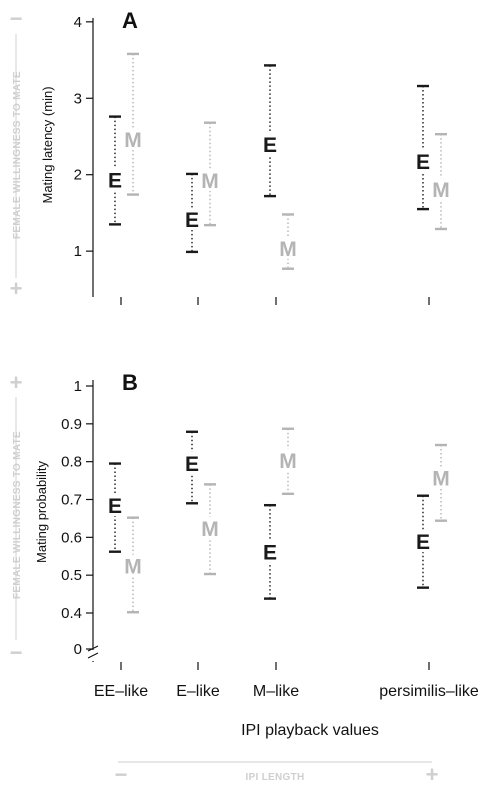 This screenshot has height=786, width=492. Describe the element at coordinates (16, 288) in the screenshot. I see `panel-a-side-bottom-sign: +` at that location.